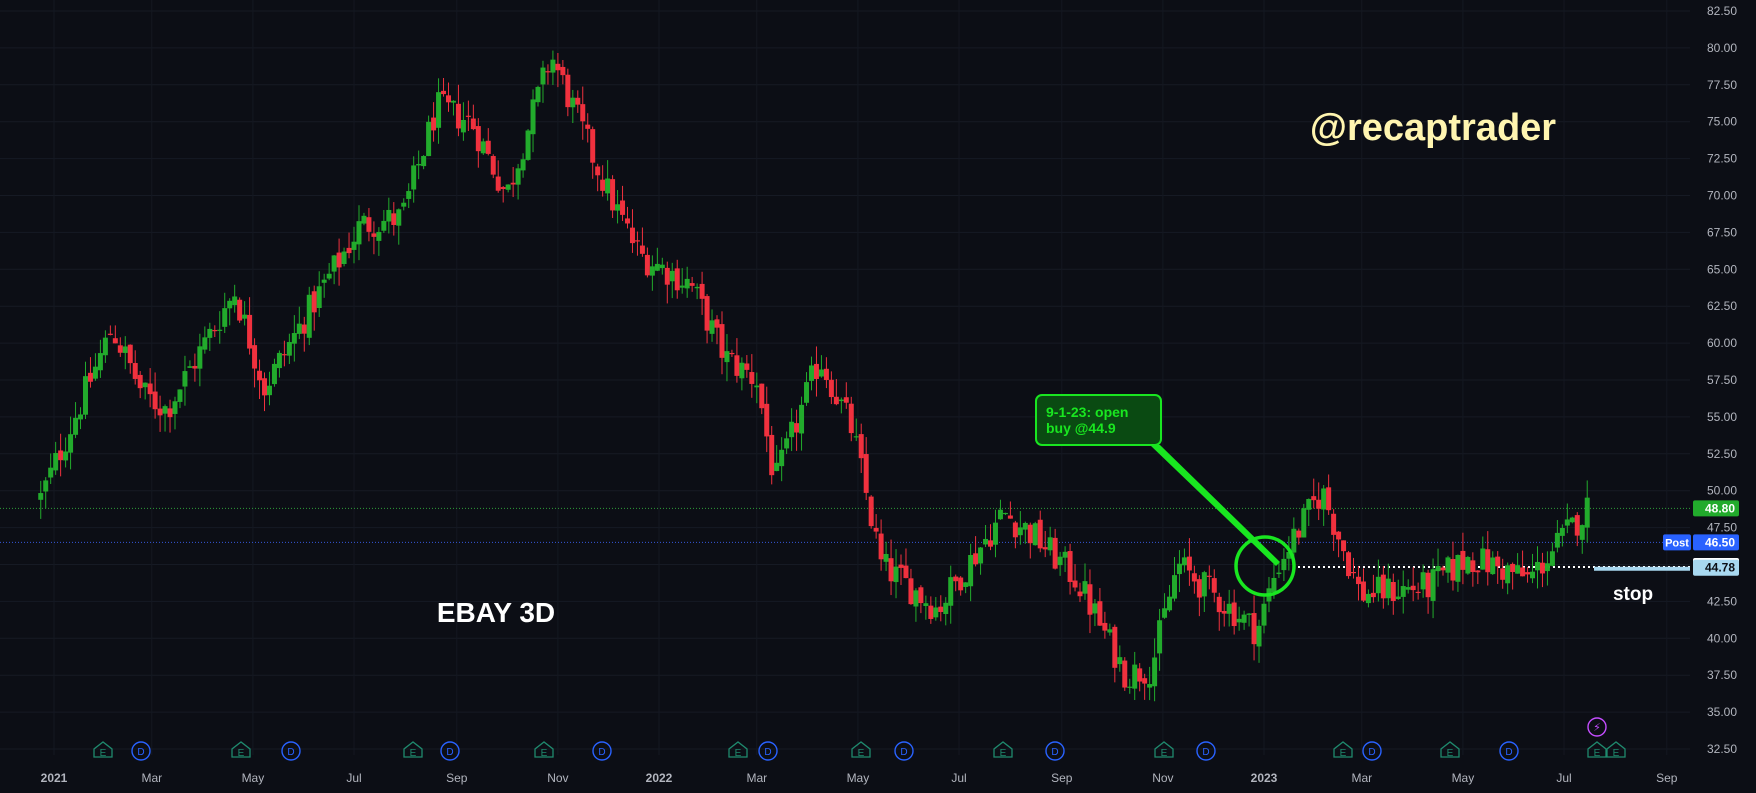  Describe the element at coordinates (1165, 495) in the screenshot. I see `entry-callout: 9-1-23: open buy @44.9` at that location.